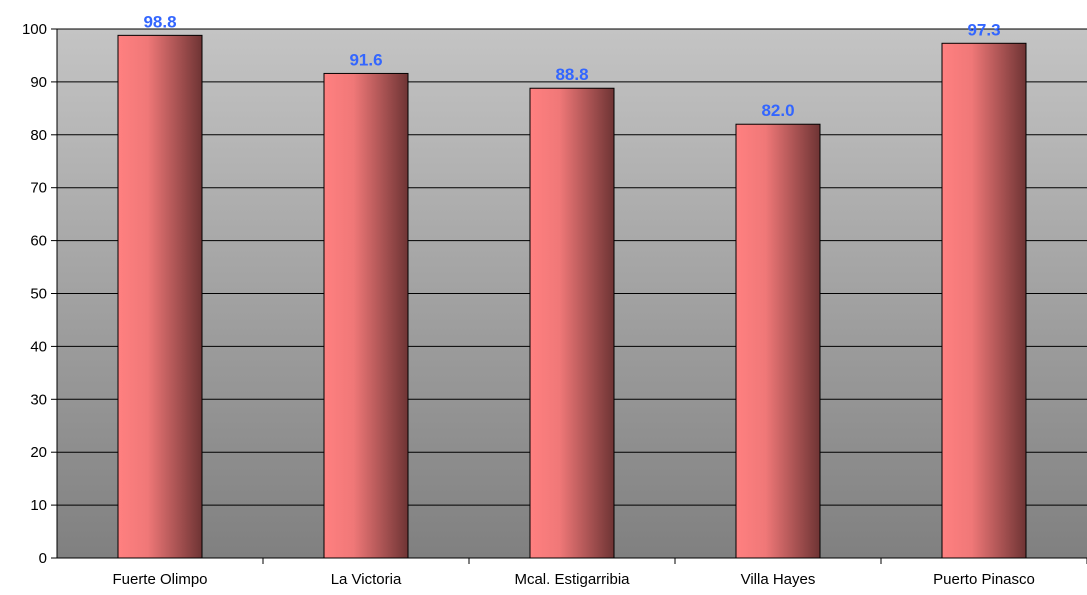  Describe the element at coordinates (572, 579) in the screenshot. I see `x-tick-label: Mcal. Estigarribia` at that location.